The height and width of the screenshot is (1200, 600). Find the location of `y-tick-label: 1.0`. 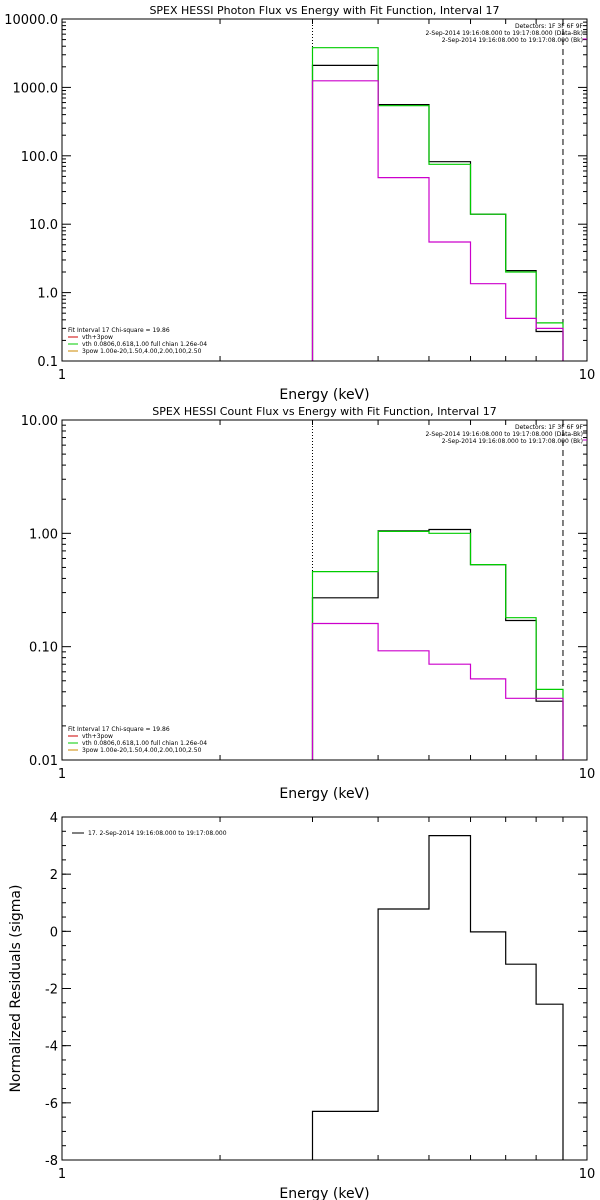

y-tick-label: 1.0 is located at coordinates (47, 294).